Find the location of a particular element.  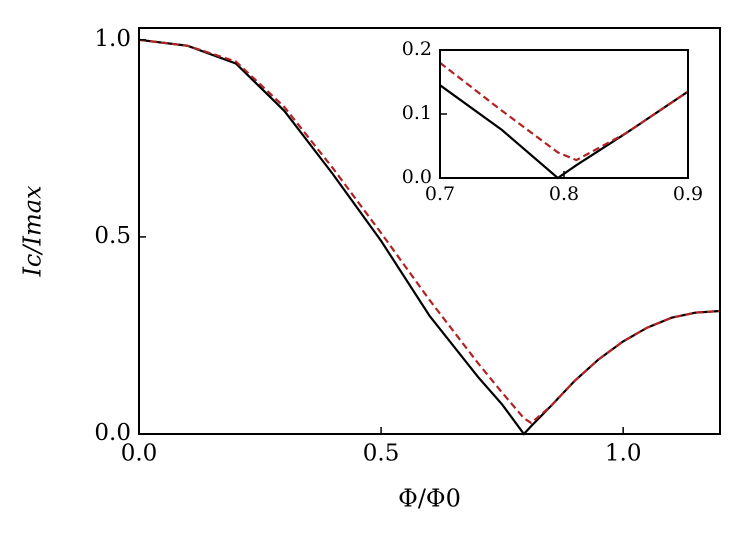

x-tick-label: 0.0 is located at coordinates (139, 454).